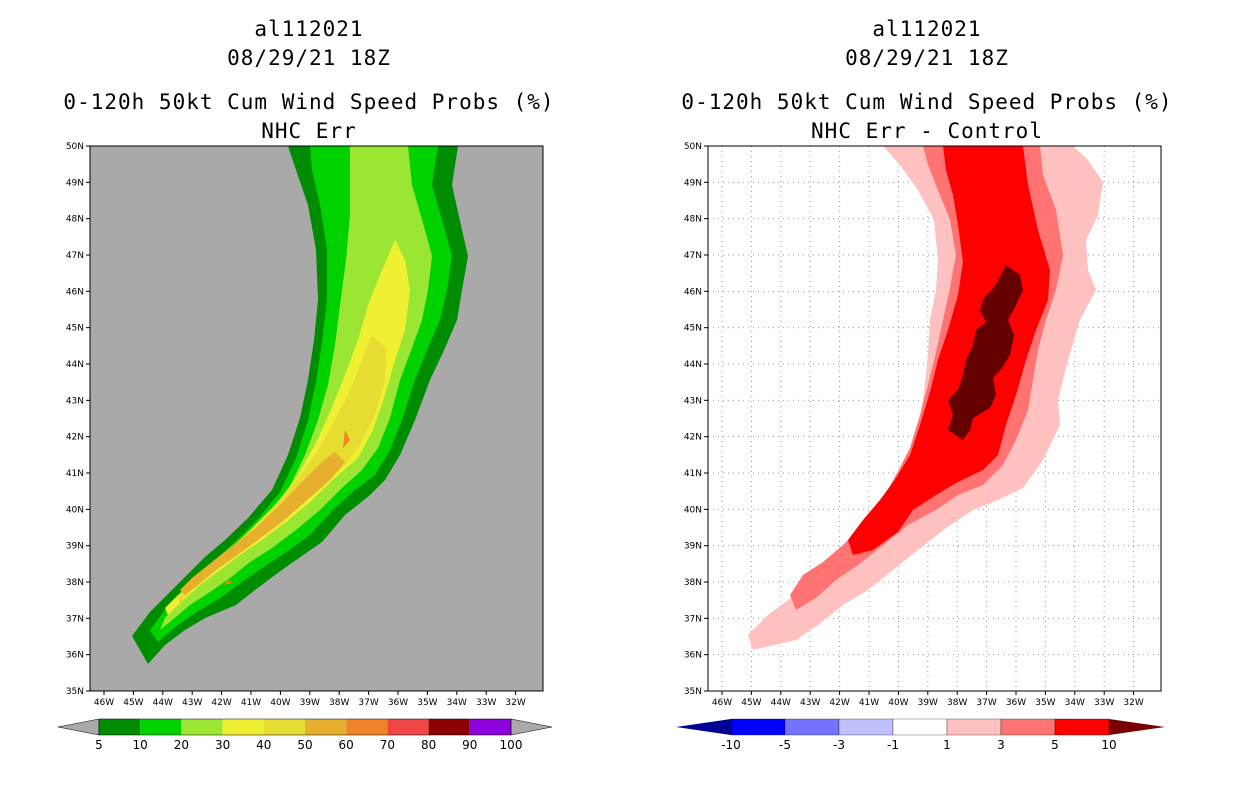  I want to click on difference-colorbar: -10 -5 -3 -1 1 3 5 10, so click(920, 735).